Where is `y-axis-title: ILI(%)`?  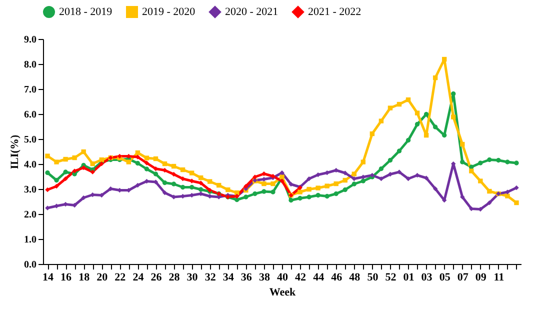
y-axis-title: ILI(%) is located at coordinates (15, 152).